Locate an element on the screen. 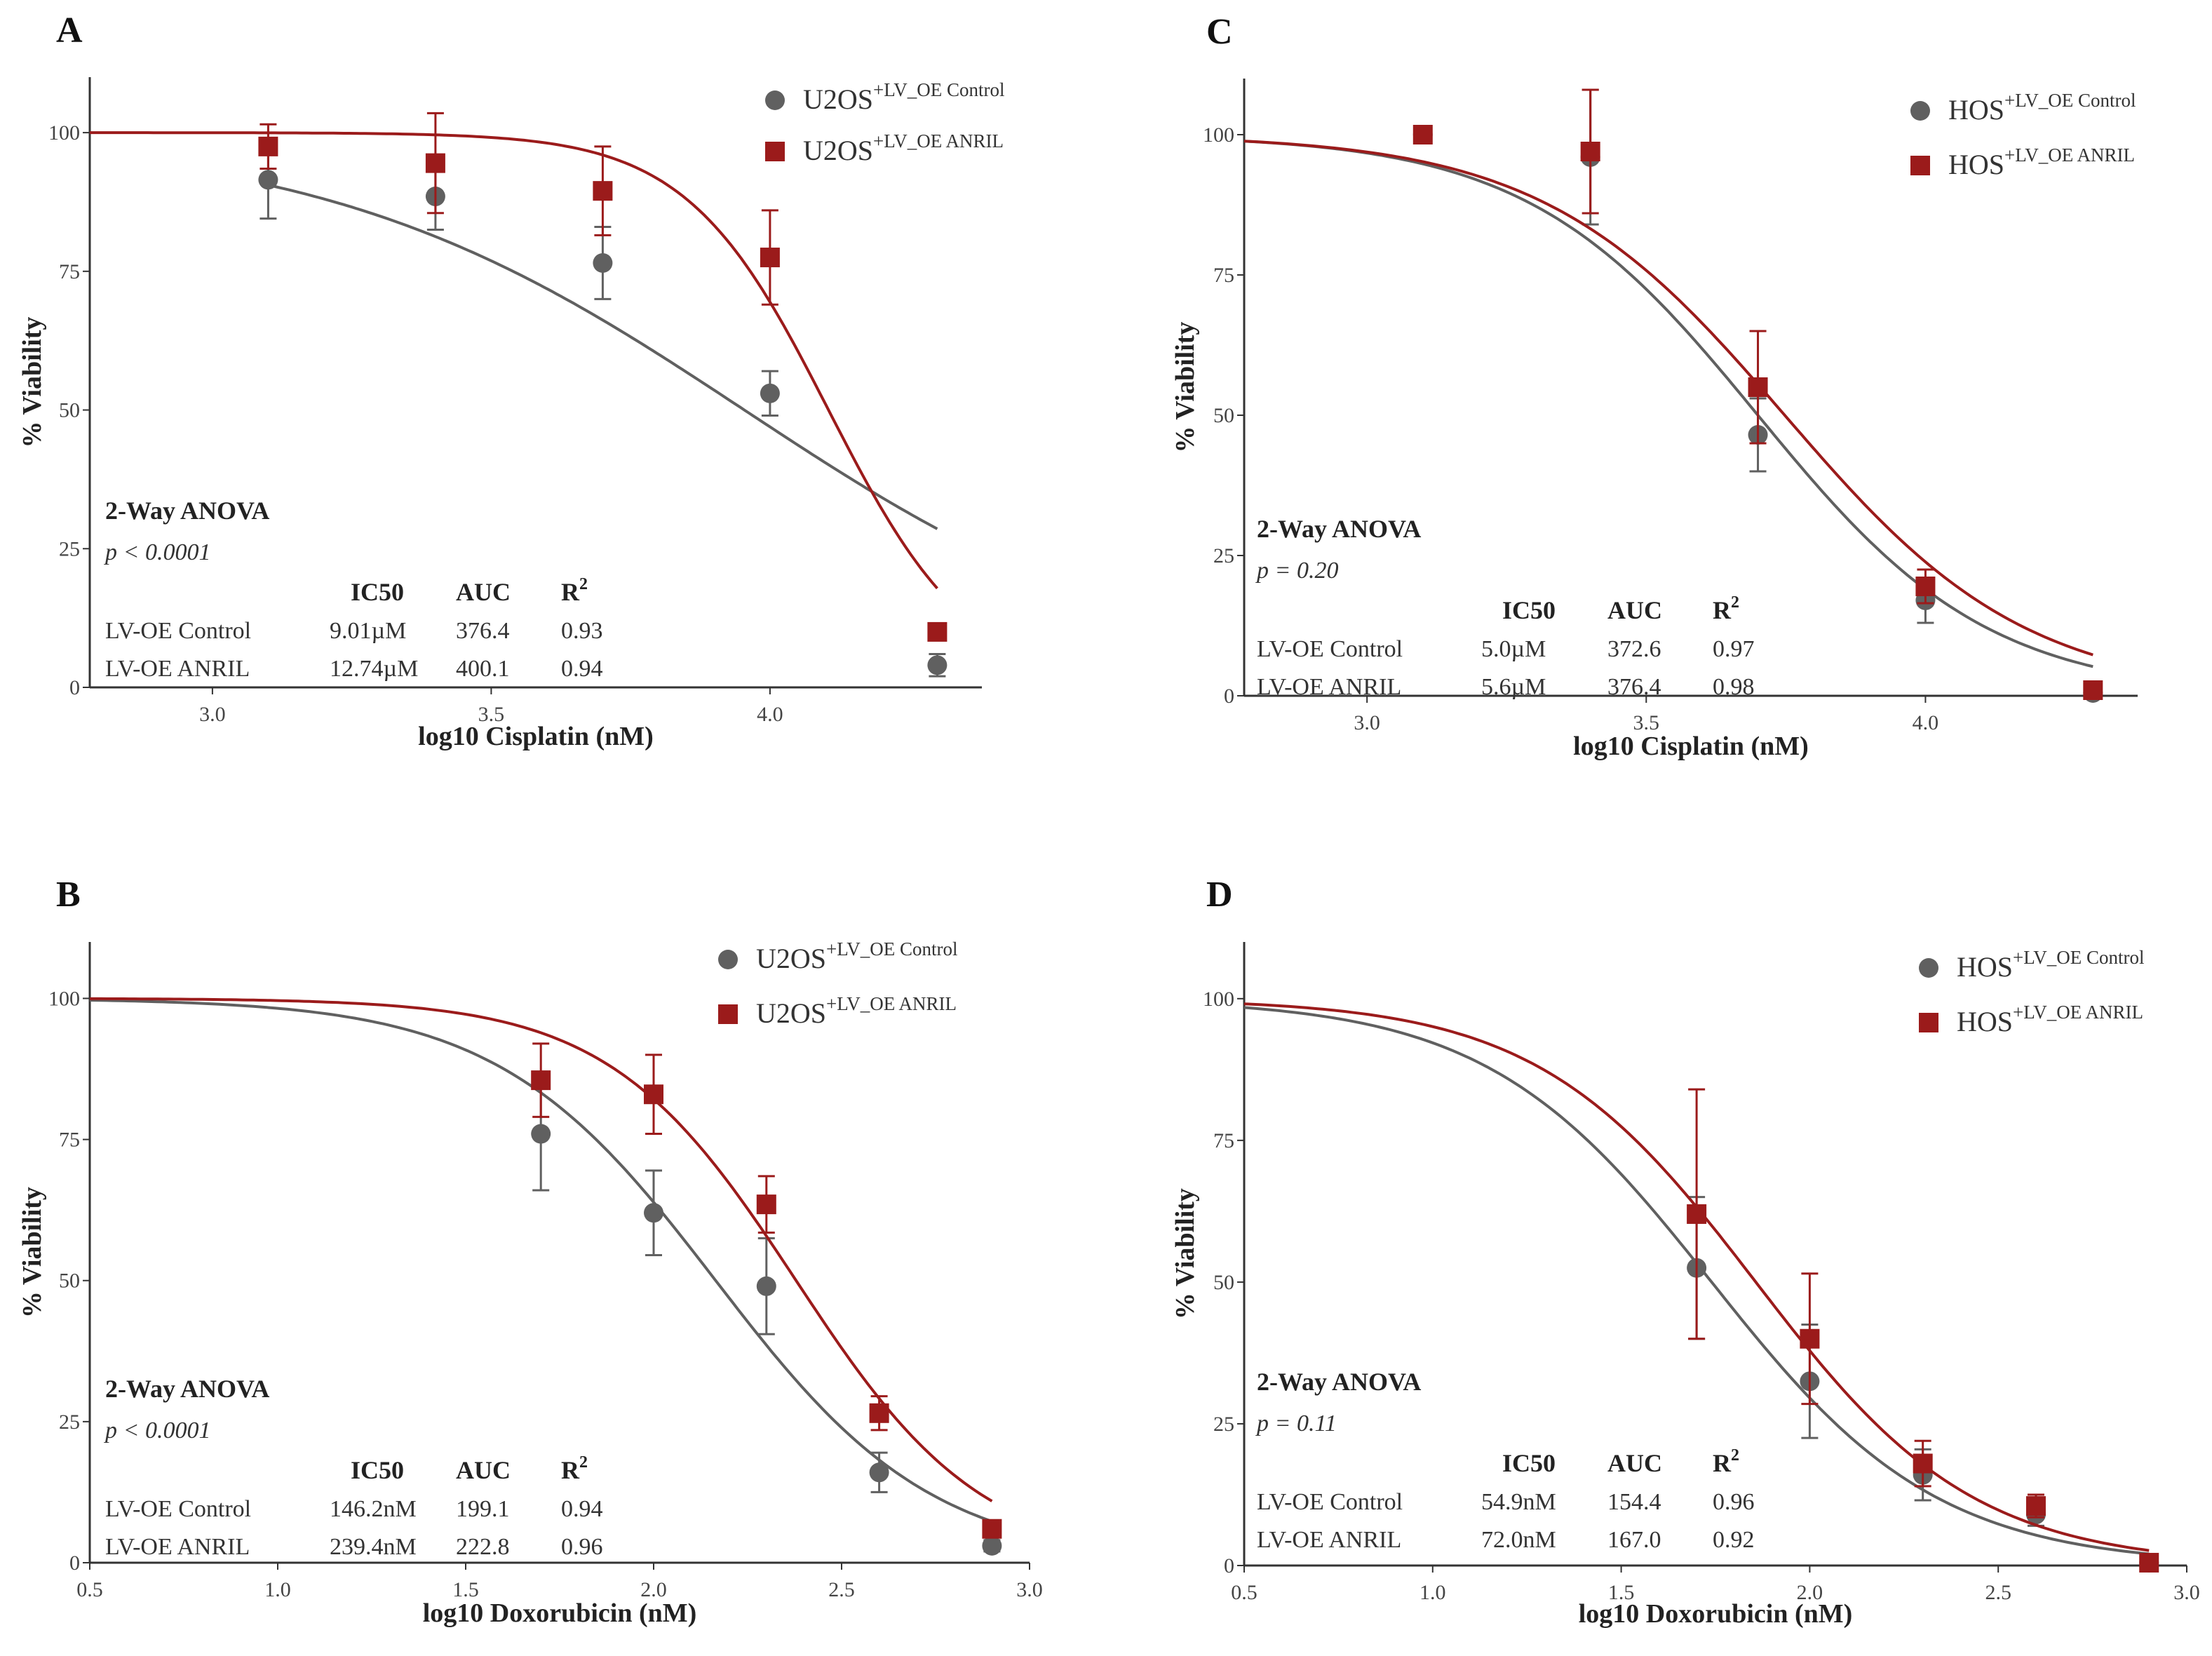  stats-p-value: p < 0.0001 is located at coordinates (157, 1430).